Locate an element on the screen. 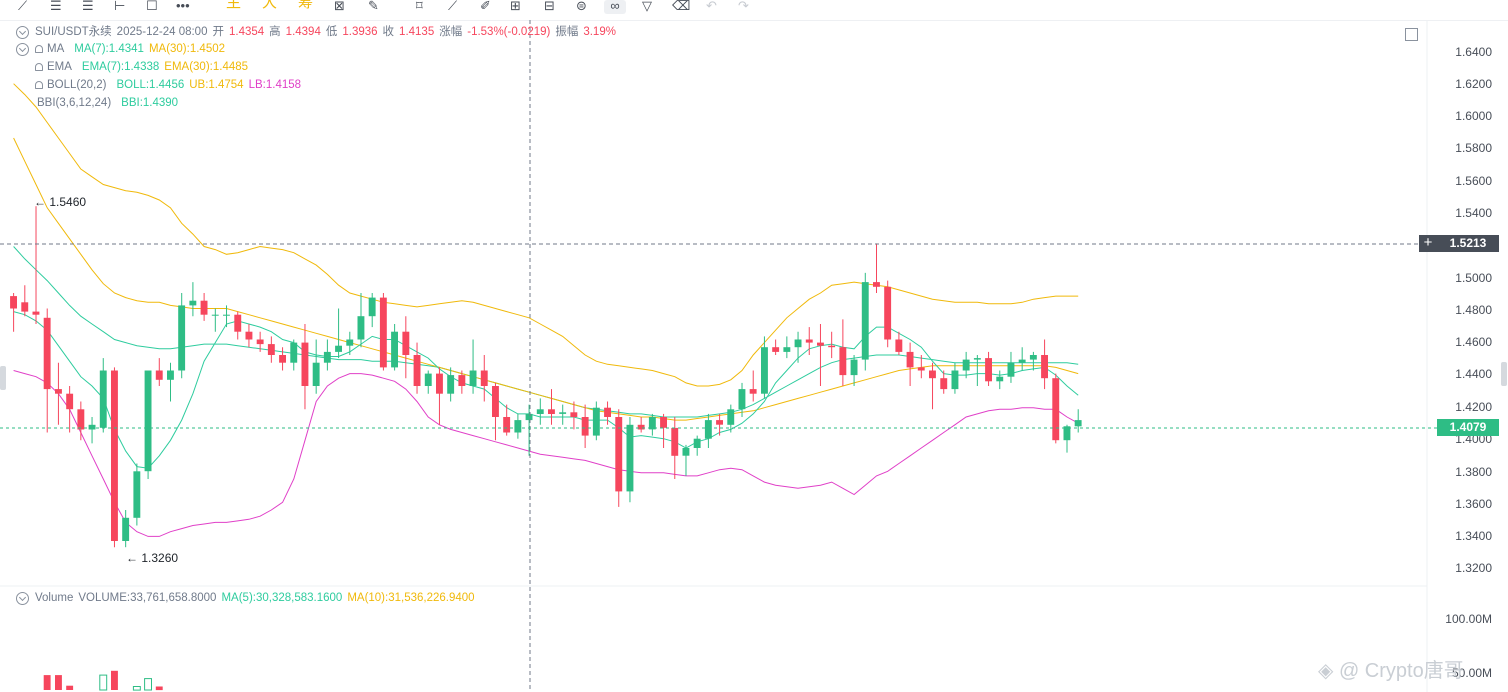  undo-icon: ↶ is located at coordinates (711, 6).